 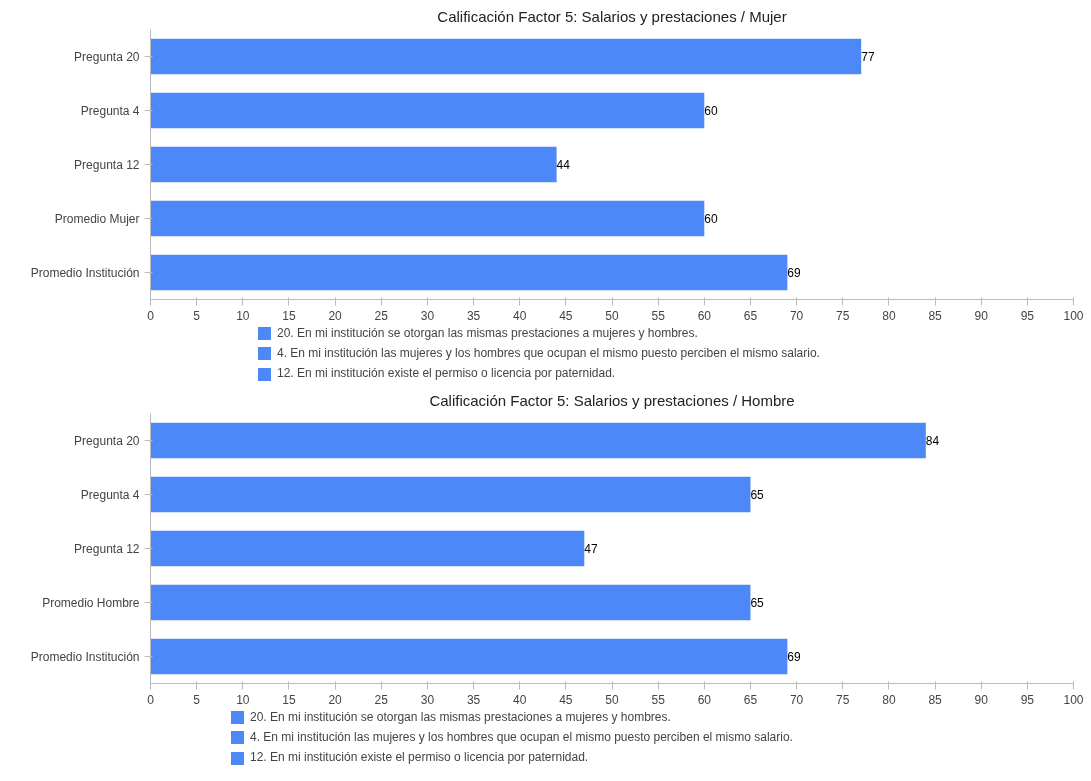 What do you see at coordinates (612, 400) in the screenshot?
I see `chart-title: Calificación Factor 5: Salarios y prestaciones / Hombre` at bounding box center [612, 400].